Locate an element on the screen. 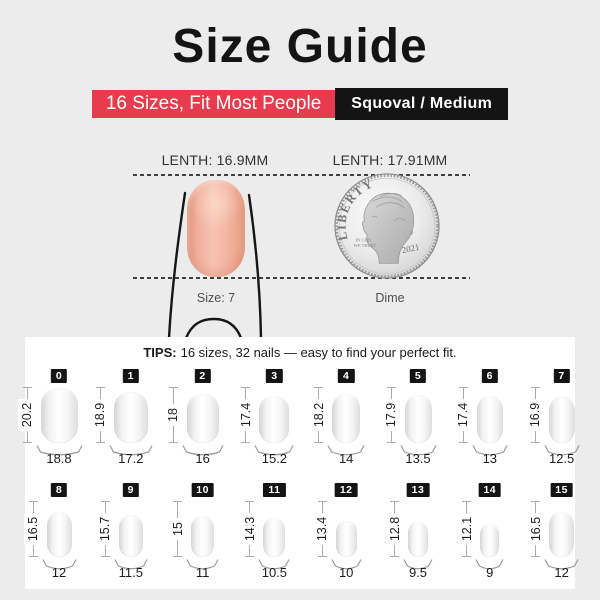  size-cell: 14 12.1 9 is located at coordinates (490, 531).